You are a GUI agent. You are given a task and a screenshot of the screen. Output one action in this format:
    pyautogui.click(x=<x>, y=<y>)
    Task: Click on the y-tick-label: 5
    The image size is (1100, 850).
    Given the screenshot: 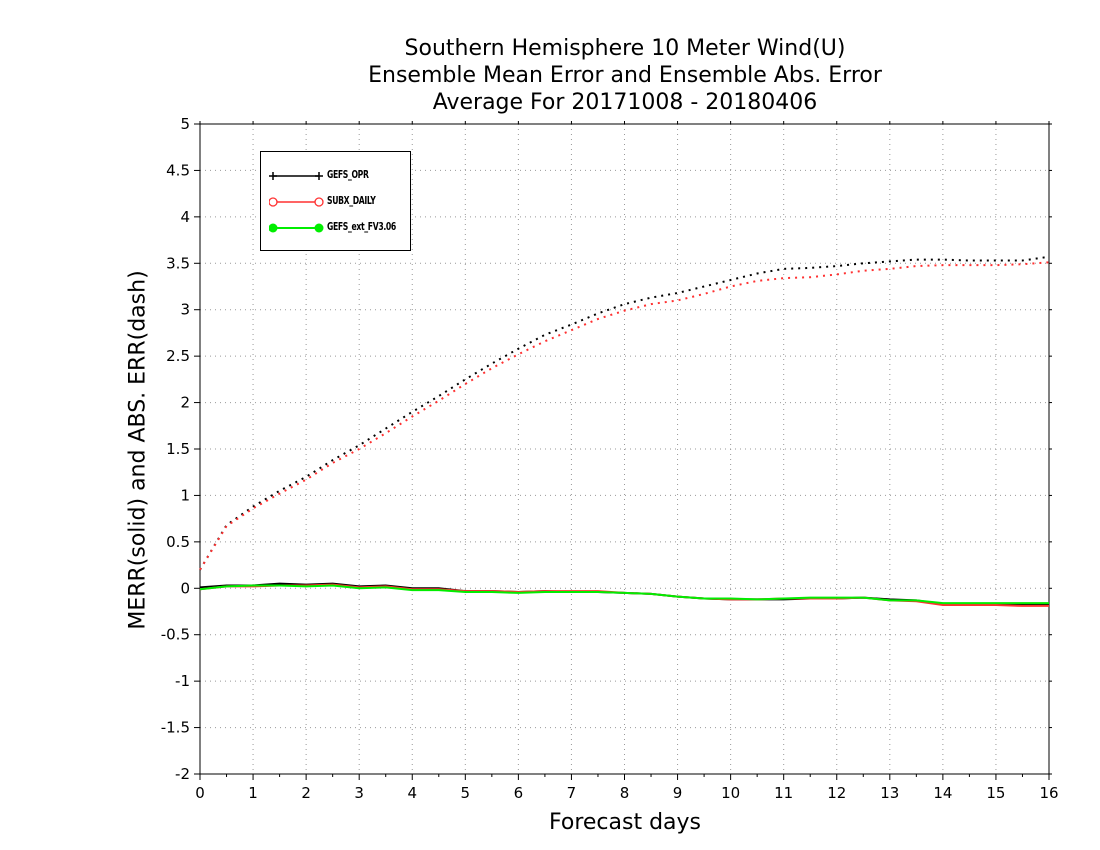 What is the action you would take?
    pyautogui.click(x=185, y=124)
    